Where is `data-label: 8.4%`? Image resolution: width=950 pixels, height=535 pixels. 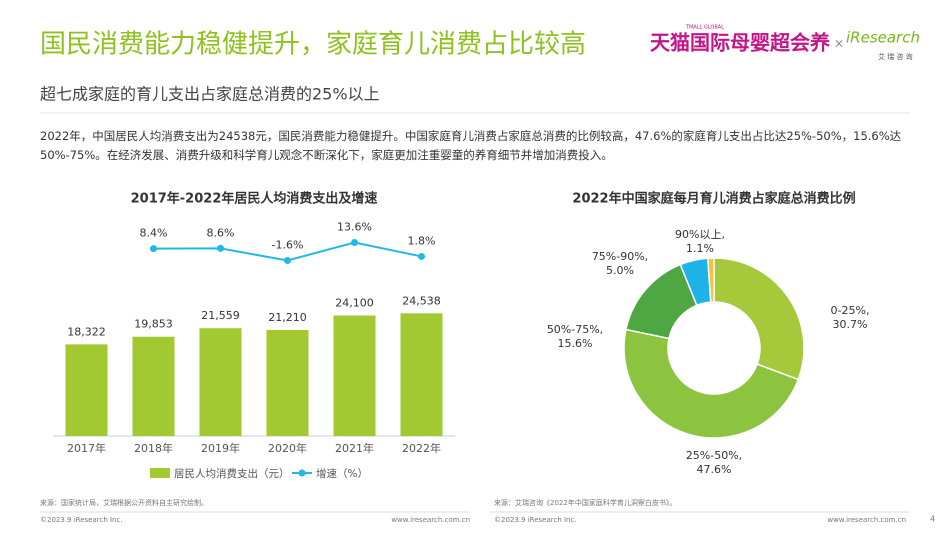 data-label: 8.4% is located at coordinates (154, 233).